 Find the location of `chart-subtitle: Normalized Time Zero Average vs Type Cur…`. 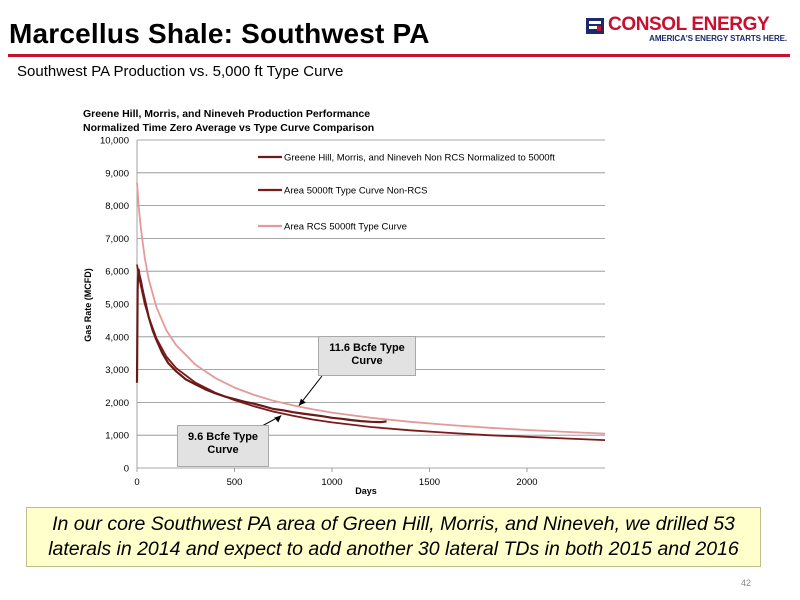

chart-subtitle: Normalized Time Zero Average vs Type Cur… is located at coordinates (228, 128).